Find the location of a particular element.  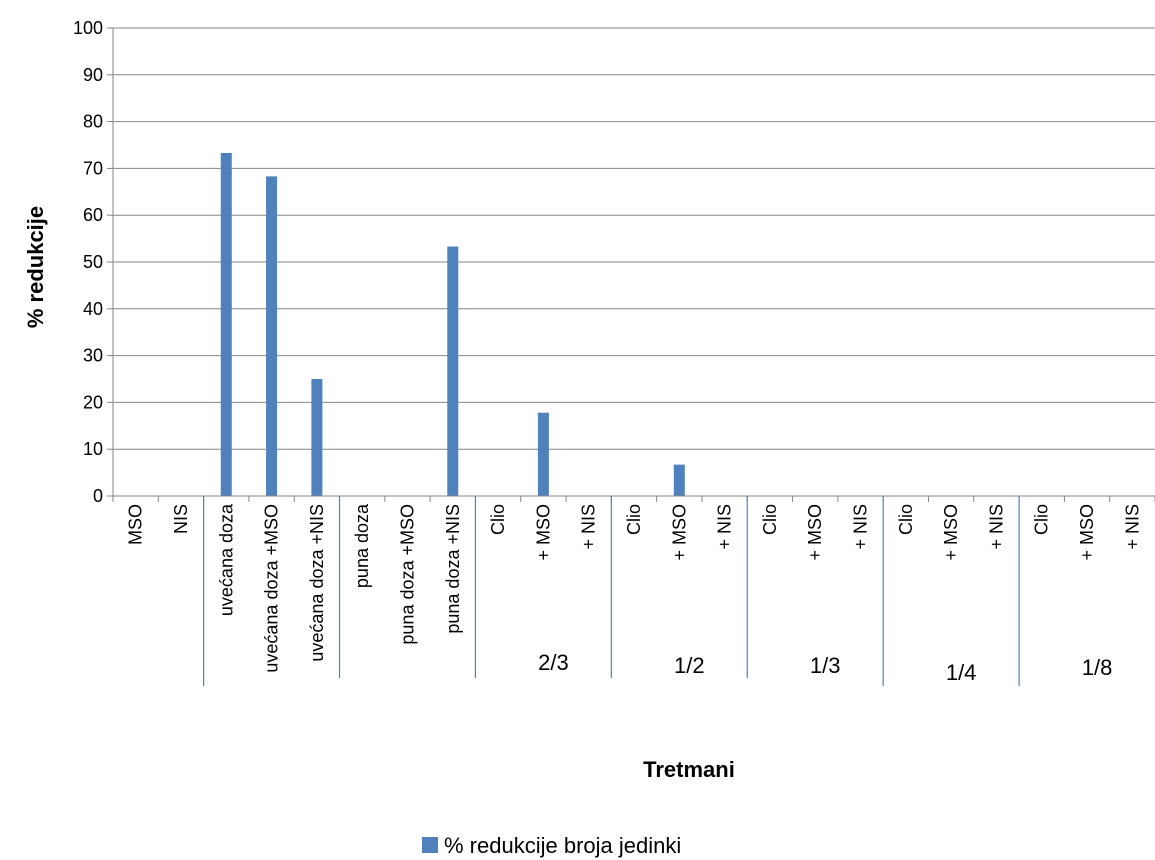

y-tick-label: 0 is located at coordinates (98, 496).